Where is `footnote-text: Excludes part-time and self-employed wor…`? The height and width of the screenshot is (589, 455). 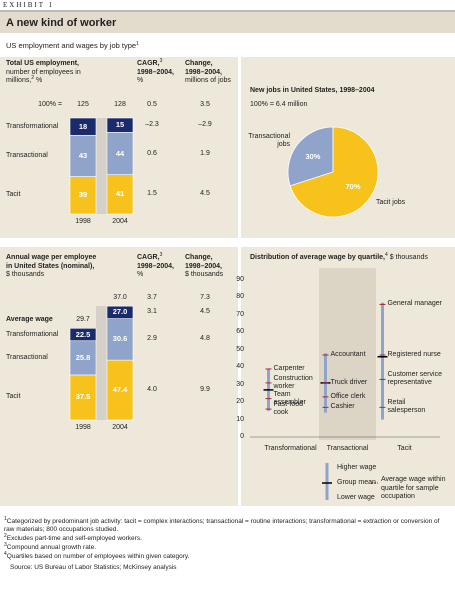
footnote-text: Excludes part-time and self-employed wor… is located at coordinates (74, 538).